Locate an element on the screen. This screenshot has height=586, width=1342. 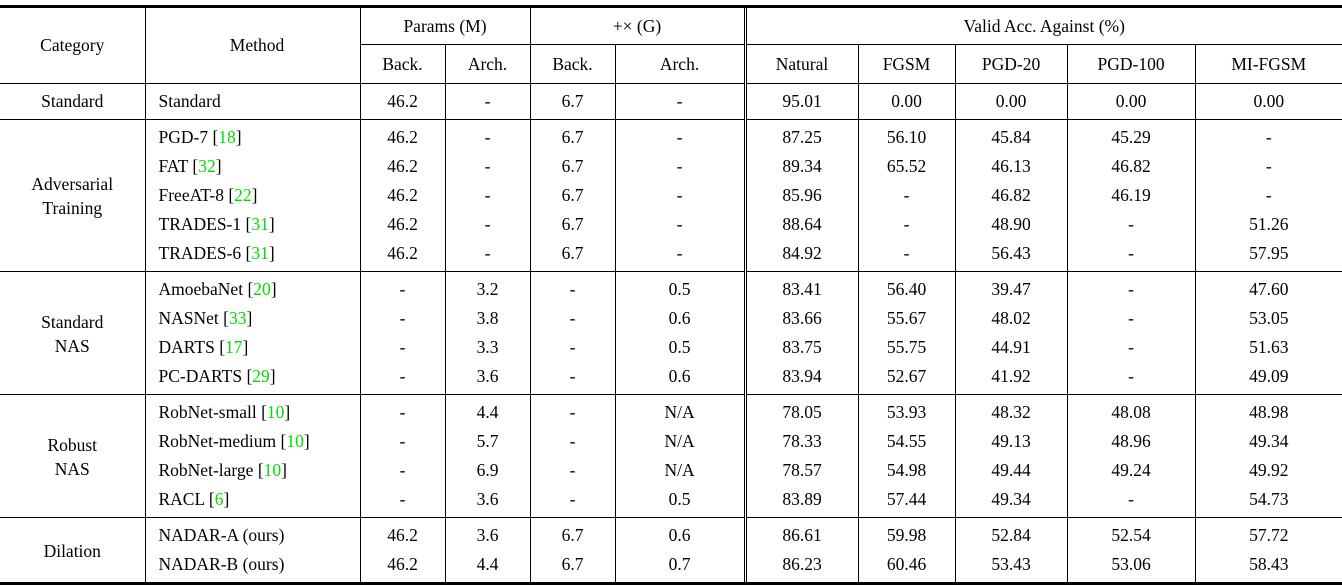
col-header-method: Method is located at coordinates (252, 46).